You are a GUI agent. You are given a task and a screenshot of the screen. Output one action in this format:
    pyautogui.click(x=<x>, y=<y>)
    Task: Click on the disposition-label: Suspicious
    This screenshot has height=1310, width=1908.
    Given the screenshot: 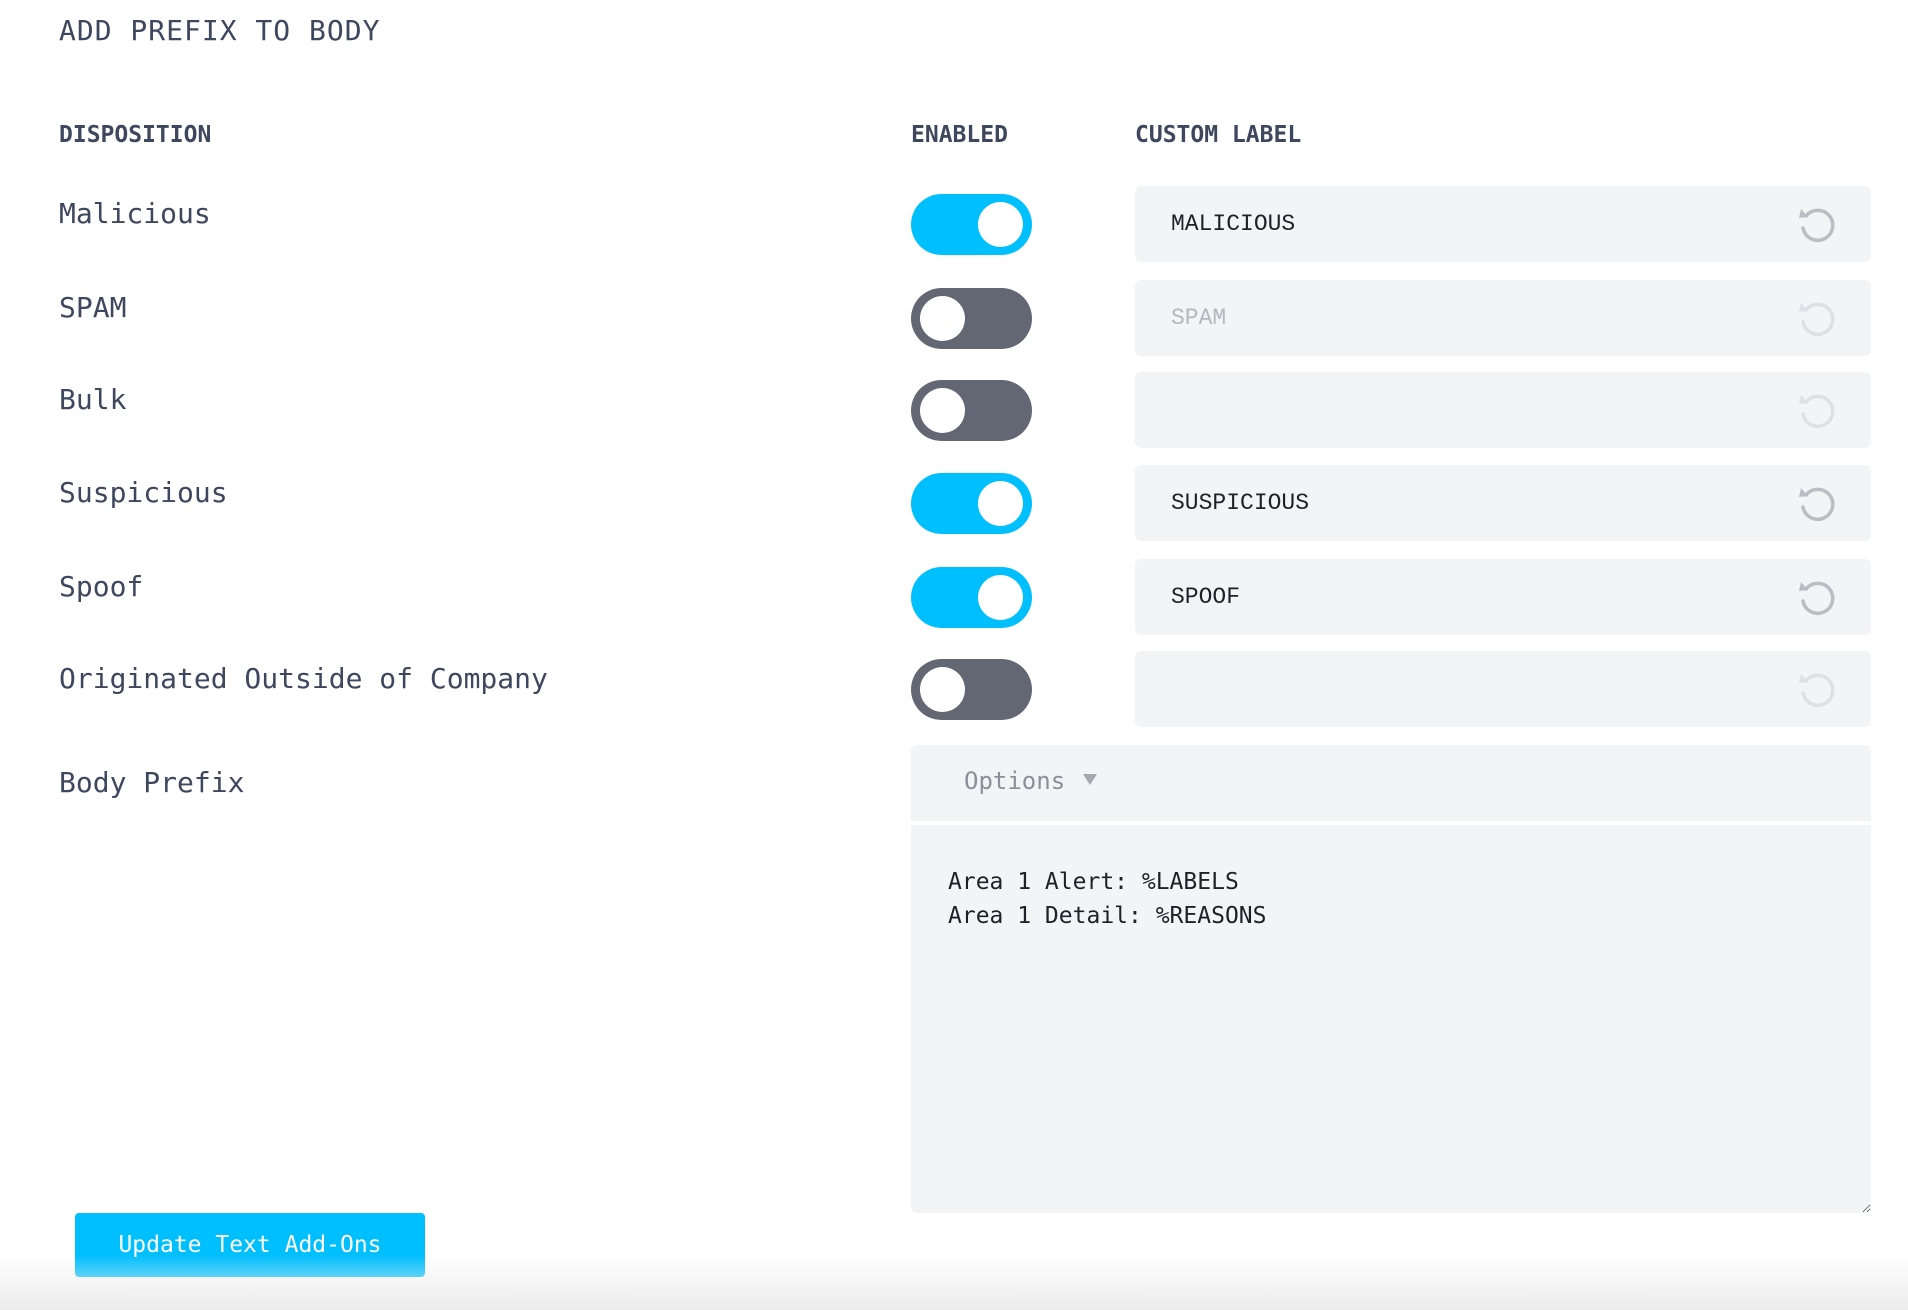 What is the action you would take?
    pyautogui.click(x=143, y=492)
    